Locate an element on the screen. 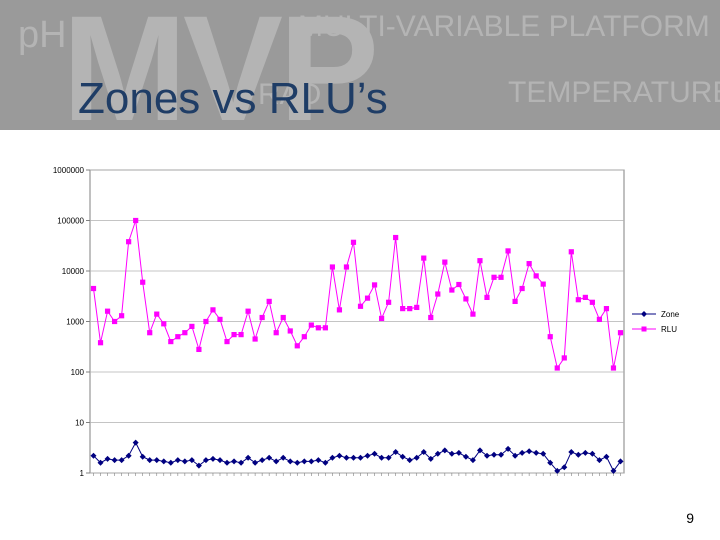 The height and width of the screenshot is (540, 720). watermark-multi-variable-platform: MULTI-VARIABLE PLATFORM is located at coordinates (504, 26).